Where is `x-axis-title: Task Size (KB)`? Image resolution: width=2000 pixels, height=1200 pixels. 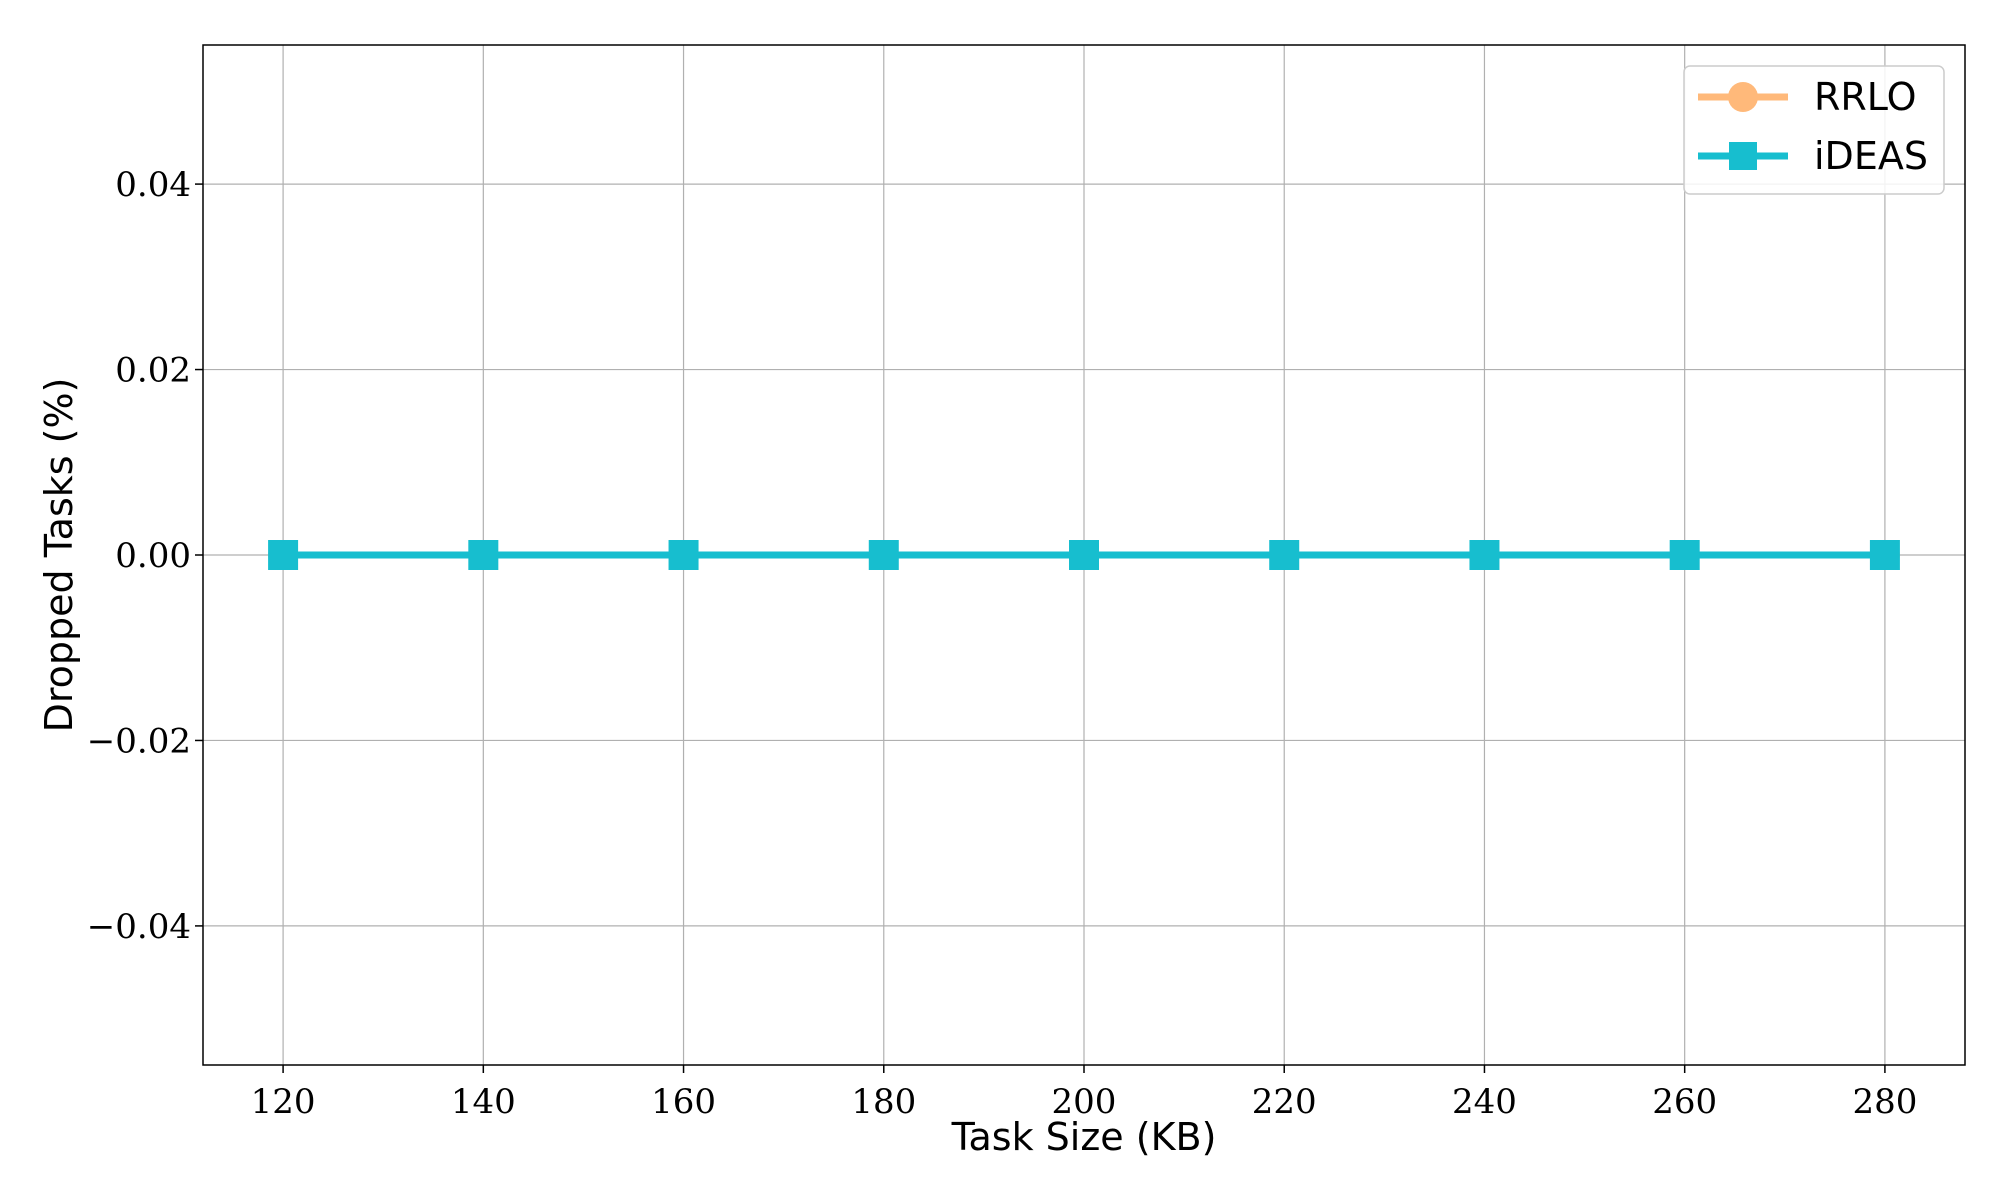
x-axis-title: Task Size (KB) is located at coordinates (1084, 1137).